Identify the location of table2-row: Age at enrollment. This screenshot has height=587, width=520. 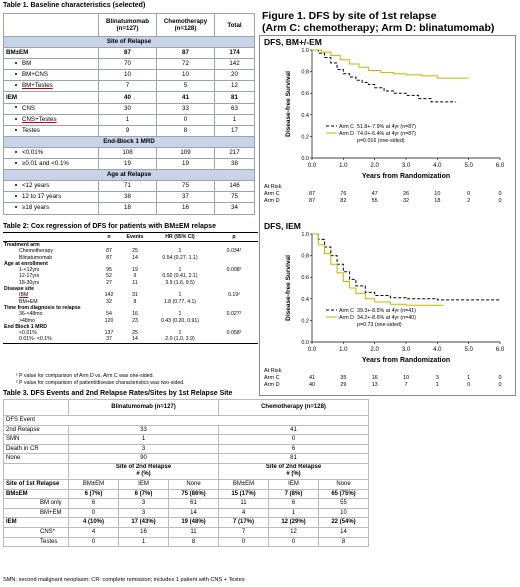
(130, 264).